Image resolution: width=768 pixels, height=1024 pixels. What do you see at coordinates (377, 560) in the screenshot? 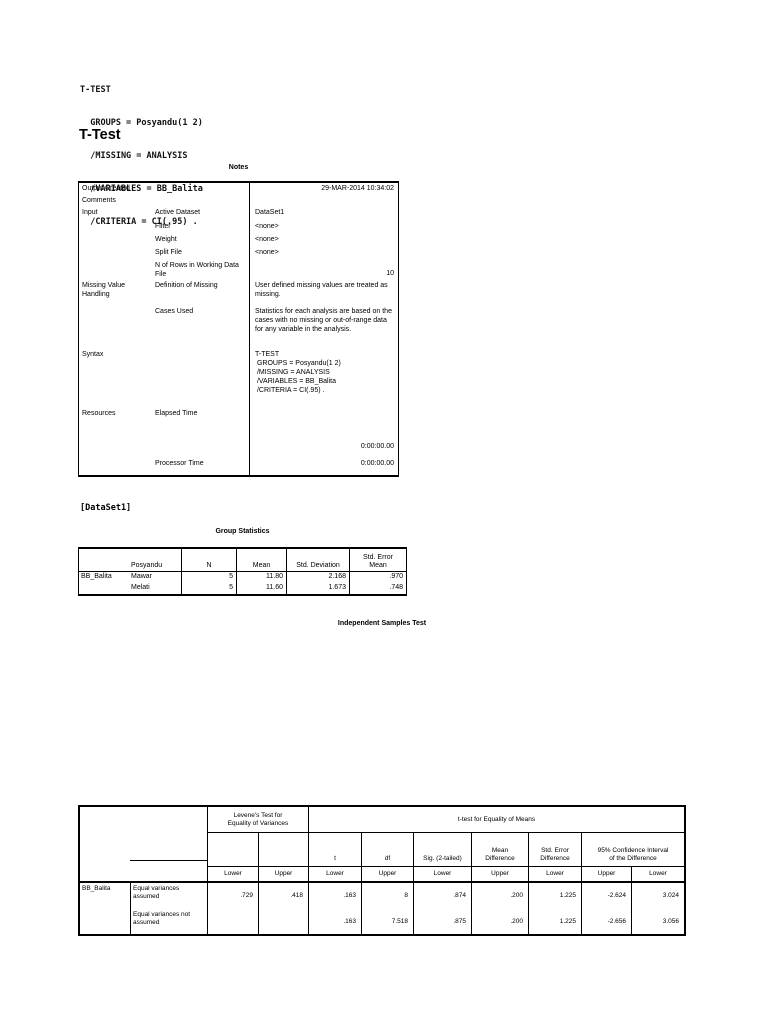
I see `header-std-error-mean: Std. Error Mean` at bounding box center [377, 560].